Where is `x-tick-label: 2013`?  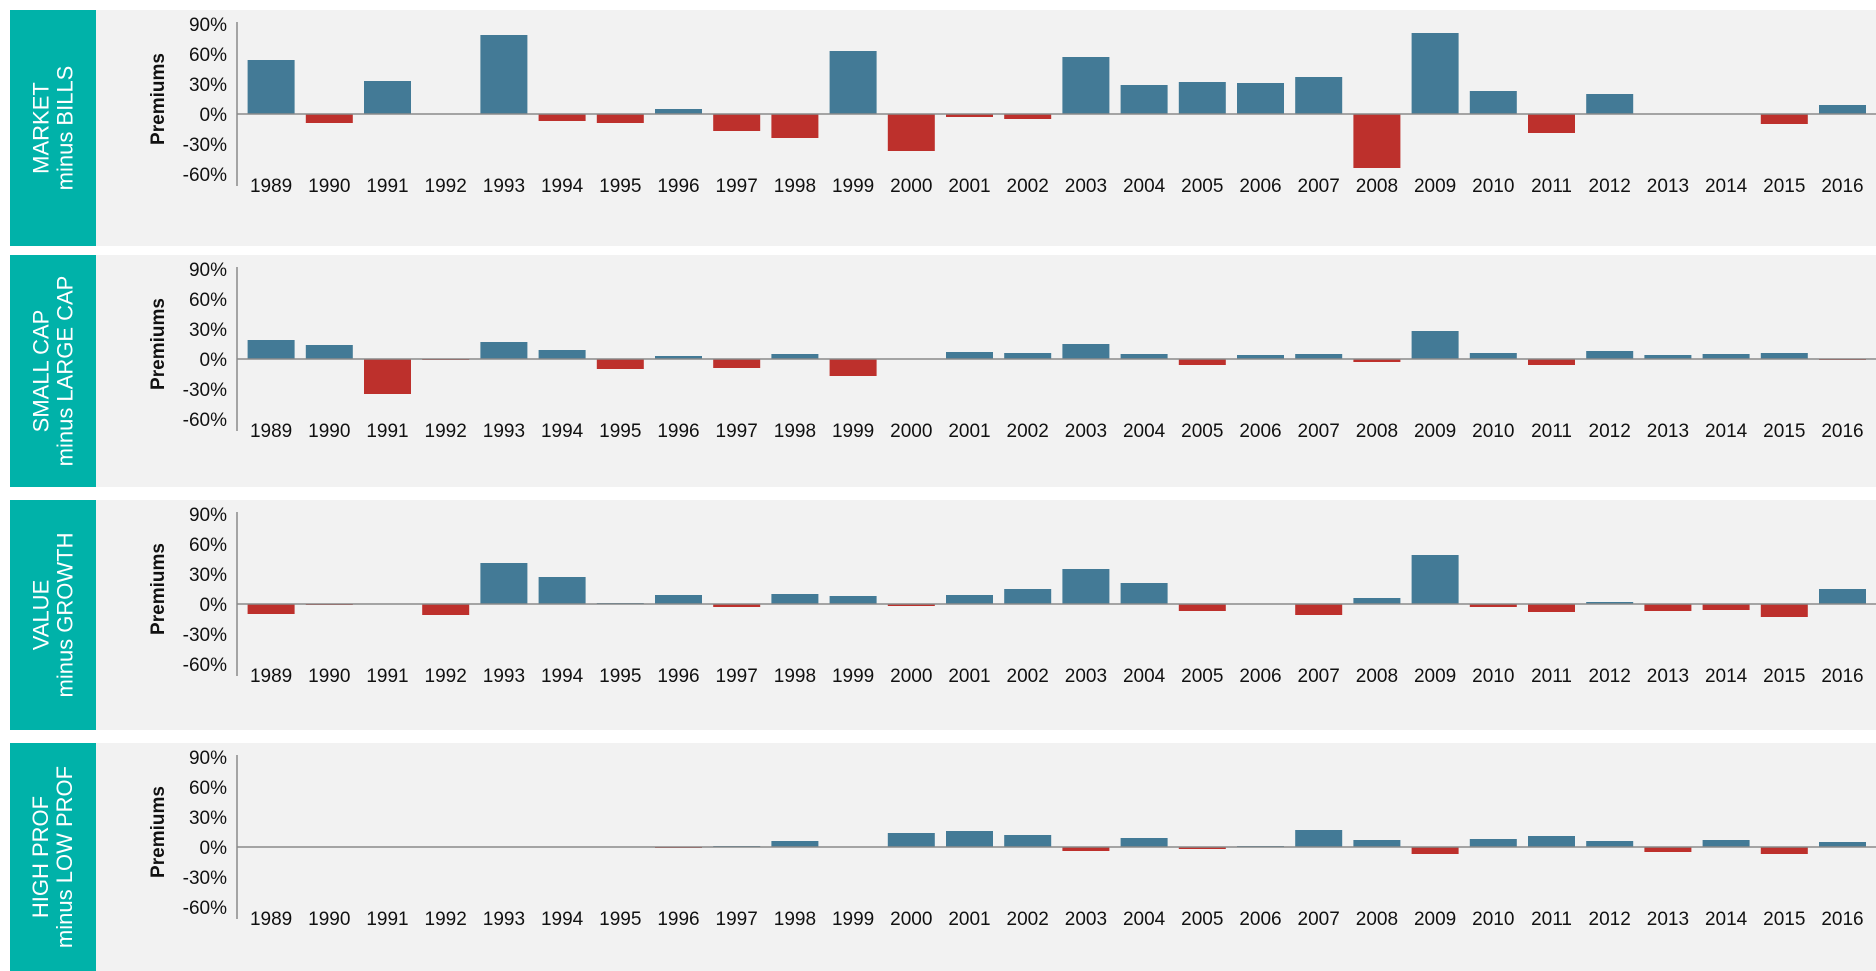
x-tick-label: 2013 is located at coordinates (1668, 431).